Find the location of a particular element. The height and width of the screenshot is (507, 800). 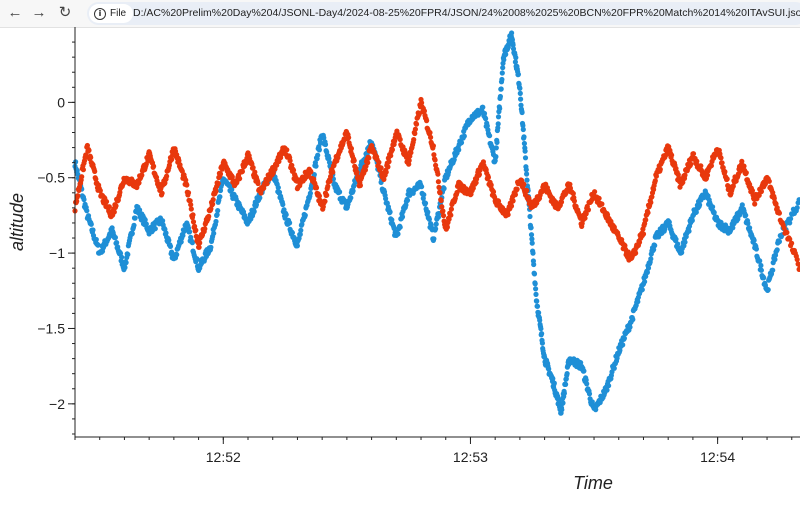

y-tick-label: −2 is located at coordinates (57, 404).